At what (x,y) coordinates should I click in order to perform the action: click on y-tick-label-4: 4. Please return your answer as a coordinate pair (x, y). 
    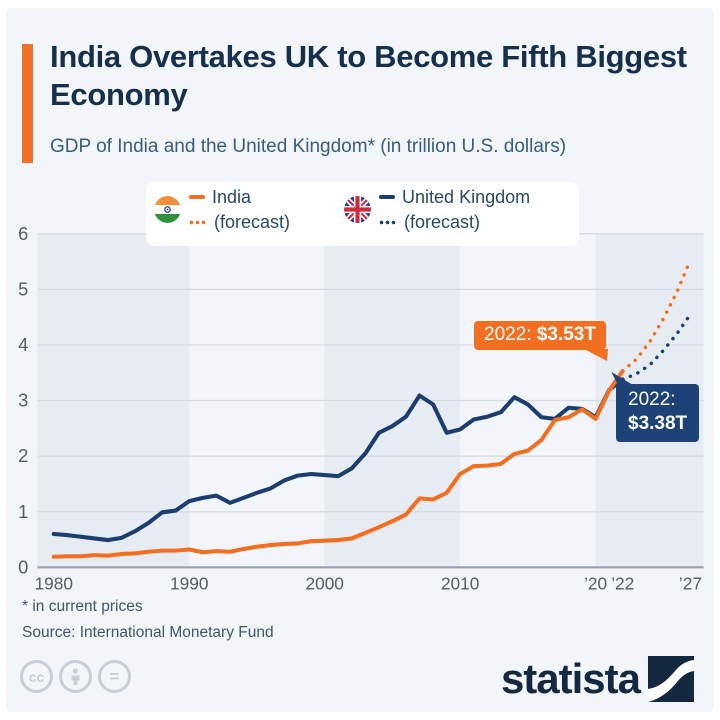
    Looking at the image, I should click on (23, 344).